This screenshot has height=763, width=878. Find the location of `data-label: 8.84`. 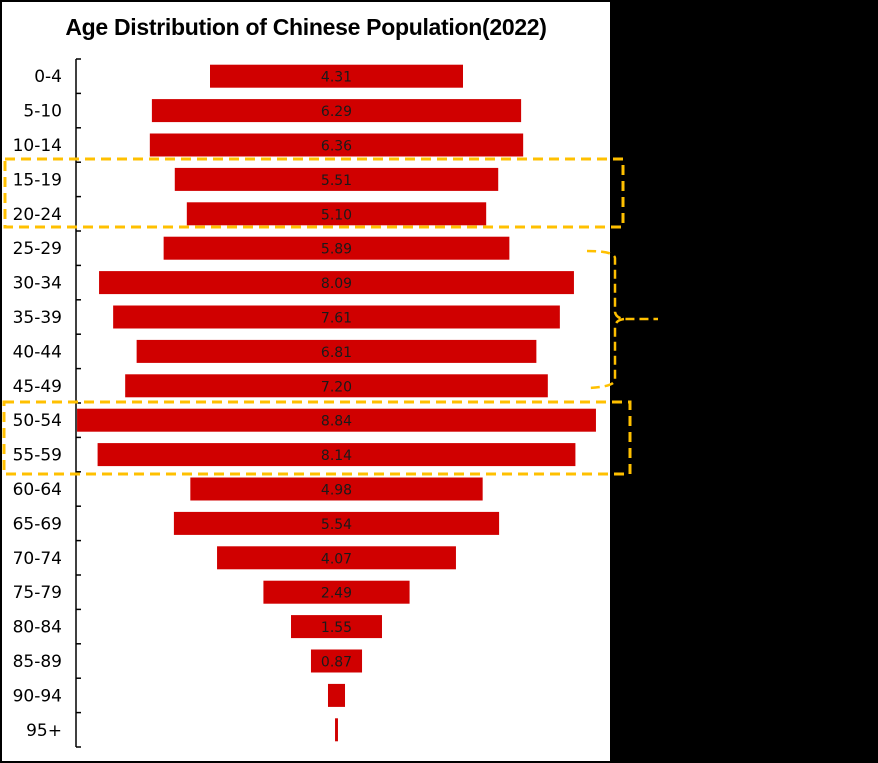

data-label: 8.84 is located at coordinates (336, 422).